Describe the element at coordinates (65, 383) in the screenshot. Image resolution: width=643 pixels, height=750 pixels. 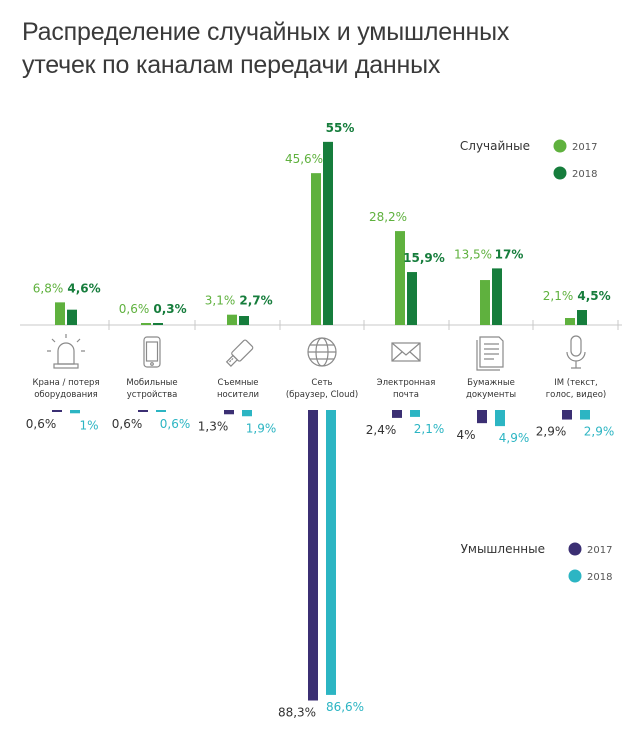
I see `category-label: Крана / потеря` at that location.